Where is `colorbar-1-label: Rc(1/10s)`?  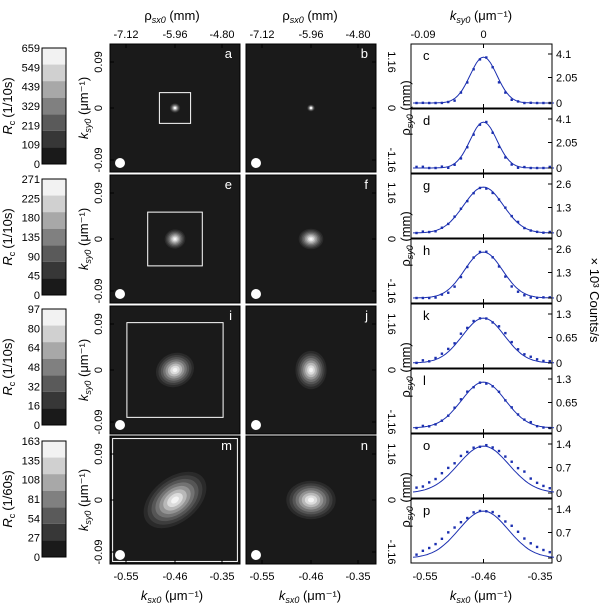
colorbar-1-label: Rc(1/10s) is located at coordinates (8, 236).